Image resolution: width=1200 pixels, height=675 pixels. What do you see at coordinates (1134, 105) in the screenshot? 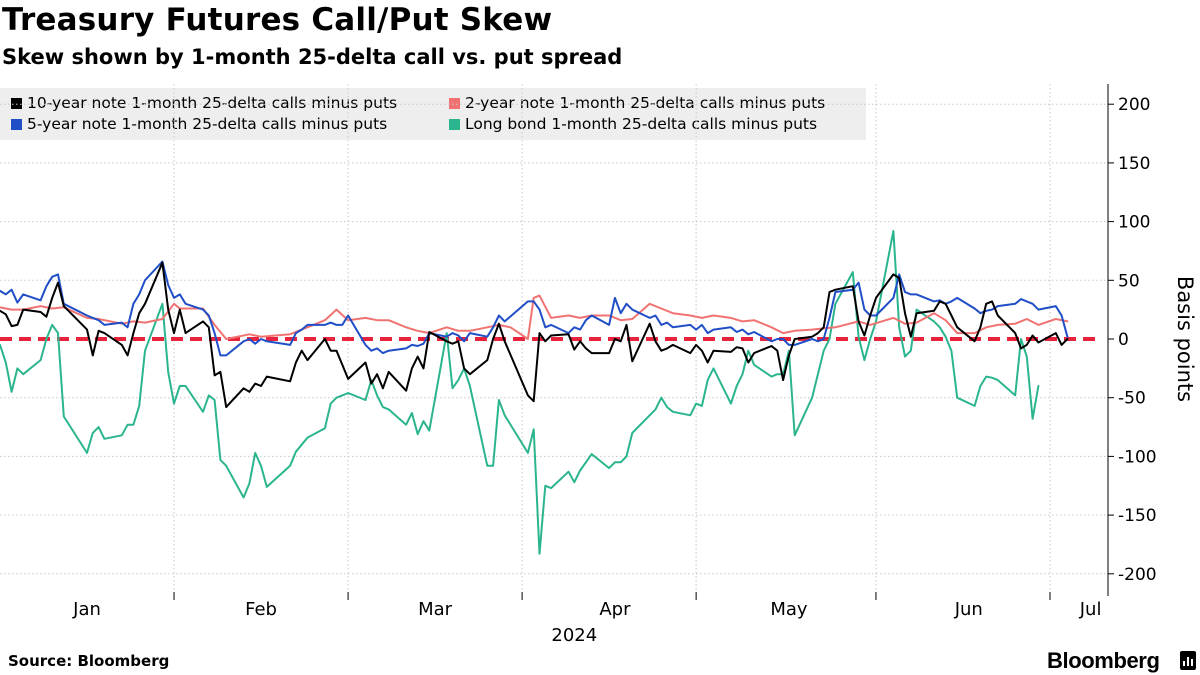
I see `y-tick-label: 200` at bounding box center [1134, 105].